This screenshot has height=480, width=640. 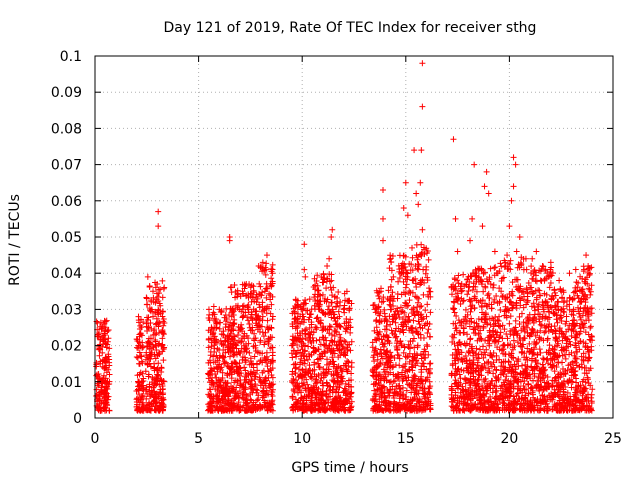 What do you see at coordinates (15, 240) in the screenshot?
I see `y-axis-label: ROTI / TECUs` at bounding box center [15, 240].